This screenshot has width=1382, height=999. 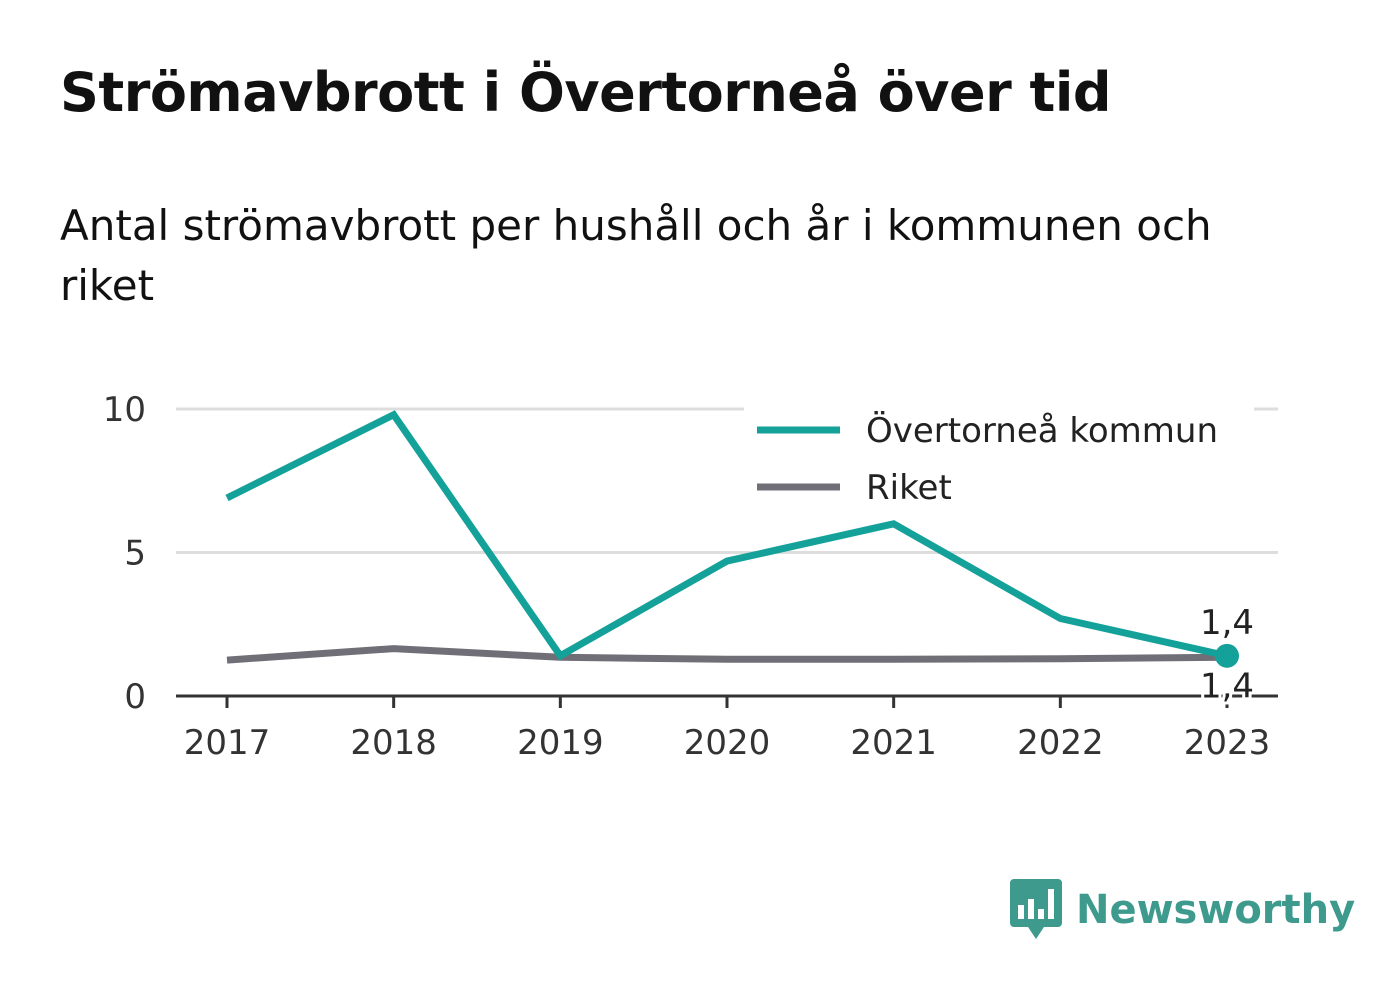 I want to click on x-axis: 2017 2018 2019 2020 2021 2022 2023, so click(x=727, y=728).